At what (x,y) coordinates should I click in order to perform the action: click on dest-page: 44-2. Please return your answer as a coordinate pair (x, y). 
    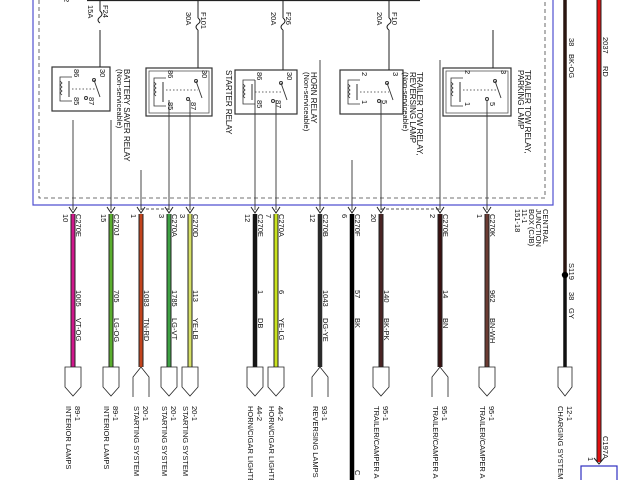
    Looking at the image, I should click on (259, 413).